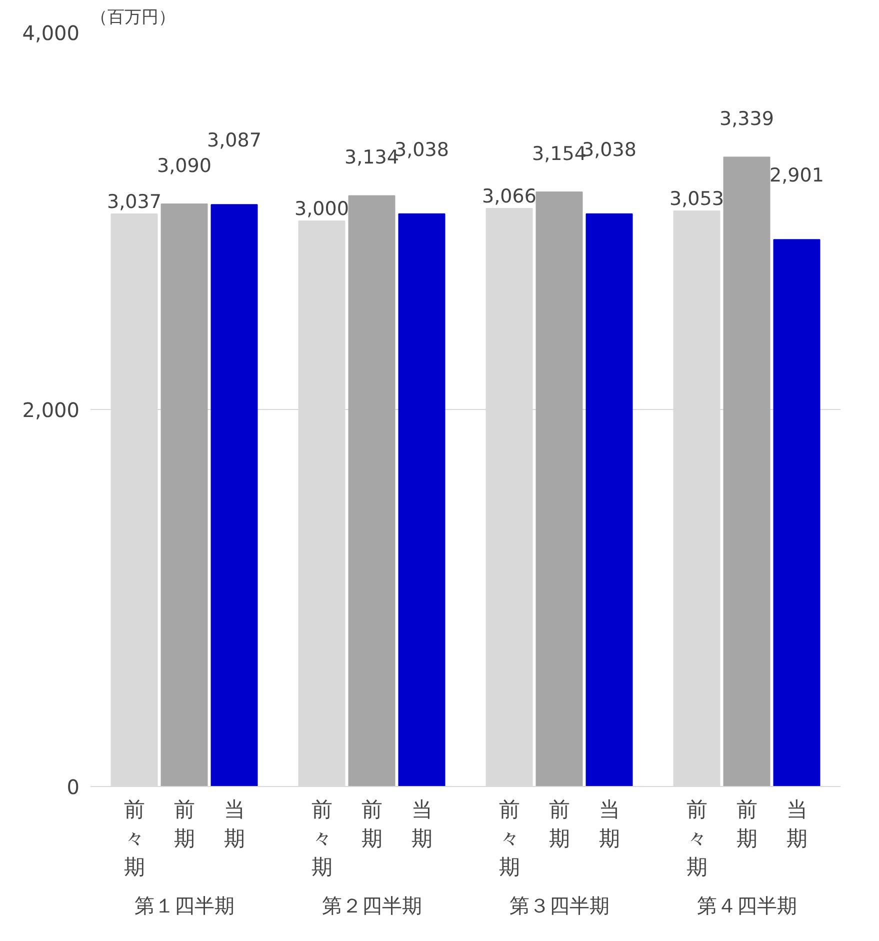  Describe the element at coordinates (51, 410) in the screenshot. I see `y-tick-label: 2,000` at that location.